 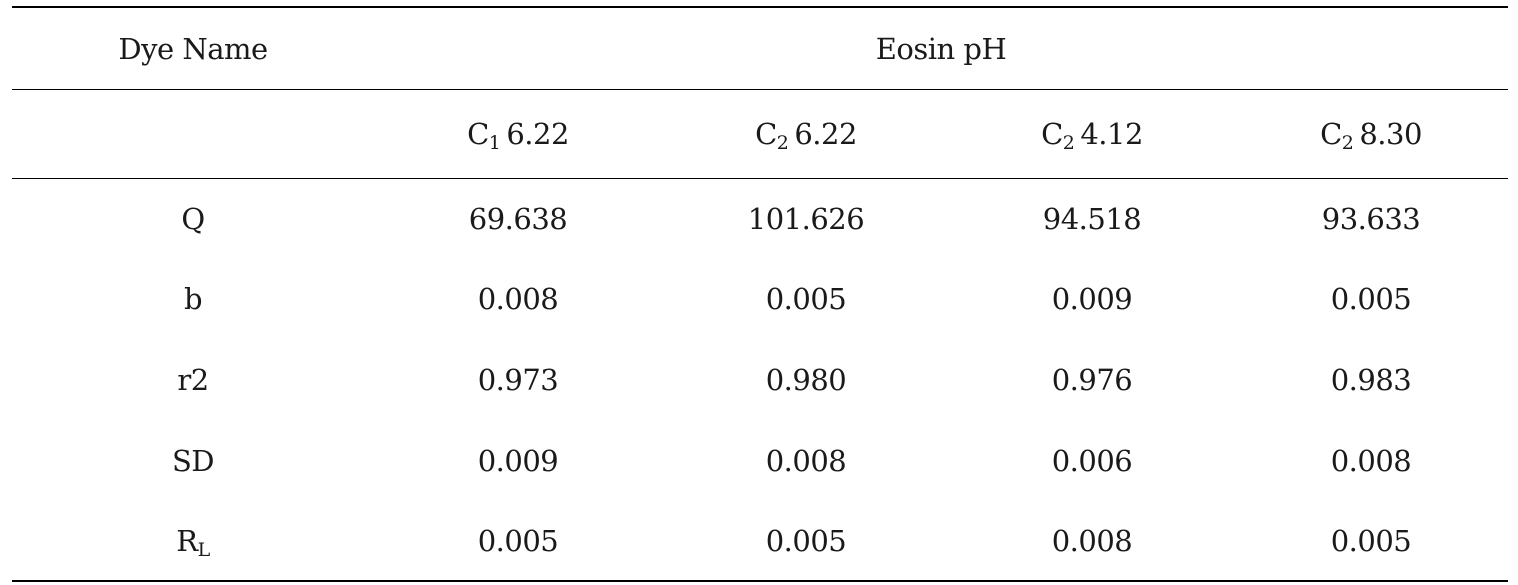 I want to click on top-rule, so click(x=760, y=7).